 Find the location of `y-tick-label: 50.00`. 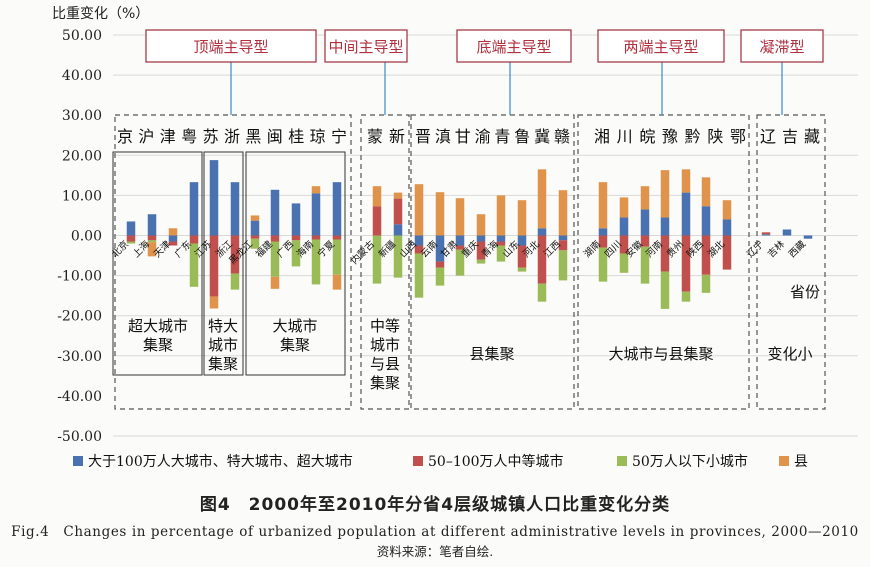

y-tick-label: 50.00 is located at coordinates (82, 36).